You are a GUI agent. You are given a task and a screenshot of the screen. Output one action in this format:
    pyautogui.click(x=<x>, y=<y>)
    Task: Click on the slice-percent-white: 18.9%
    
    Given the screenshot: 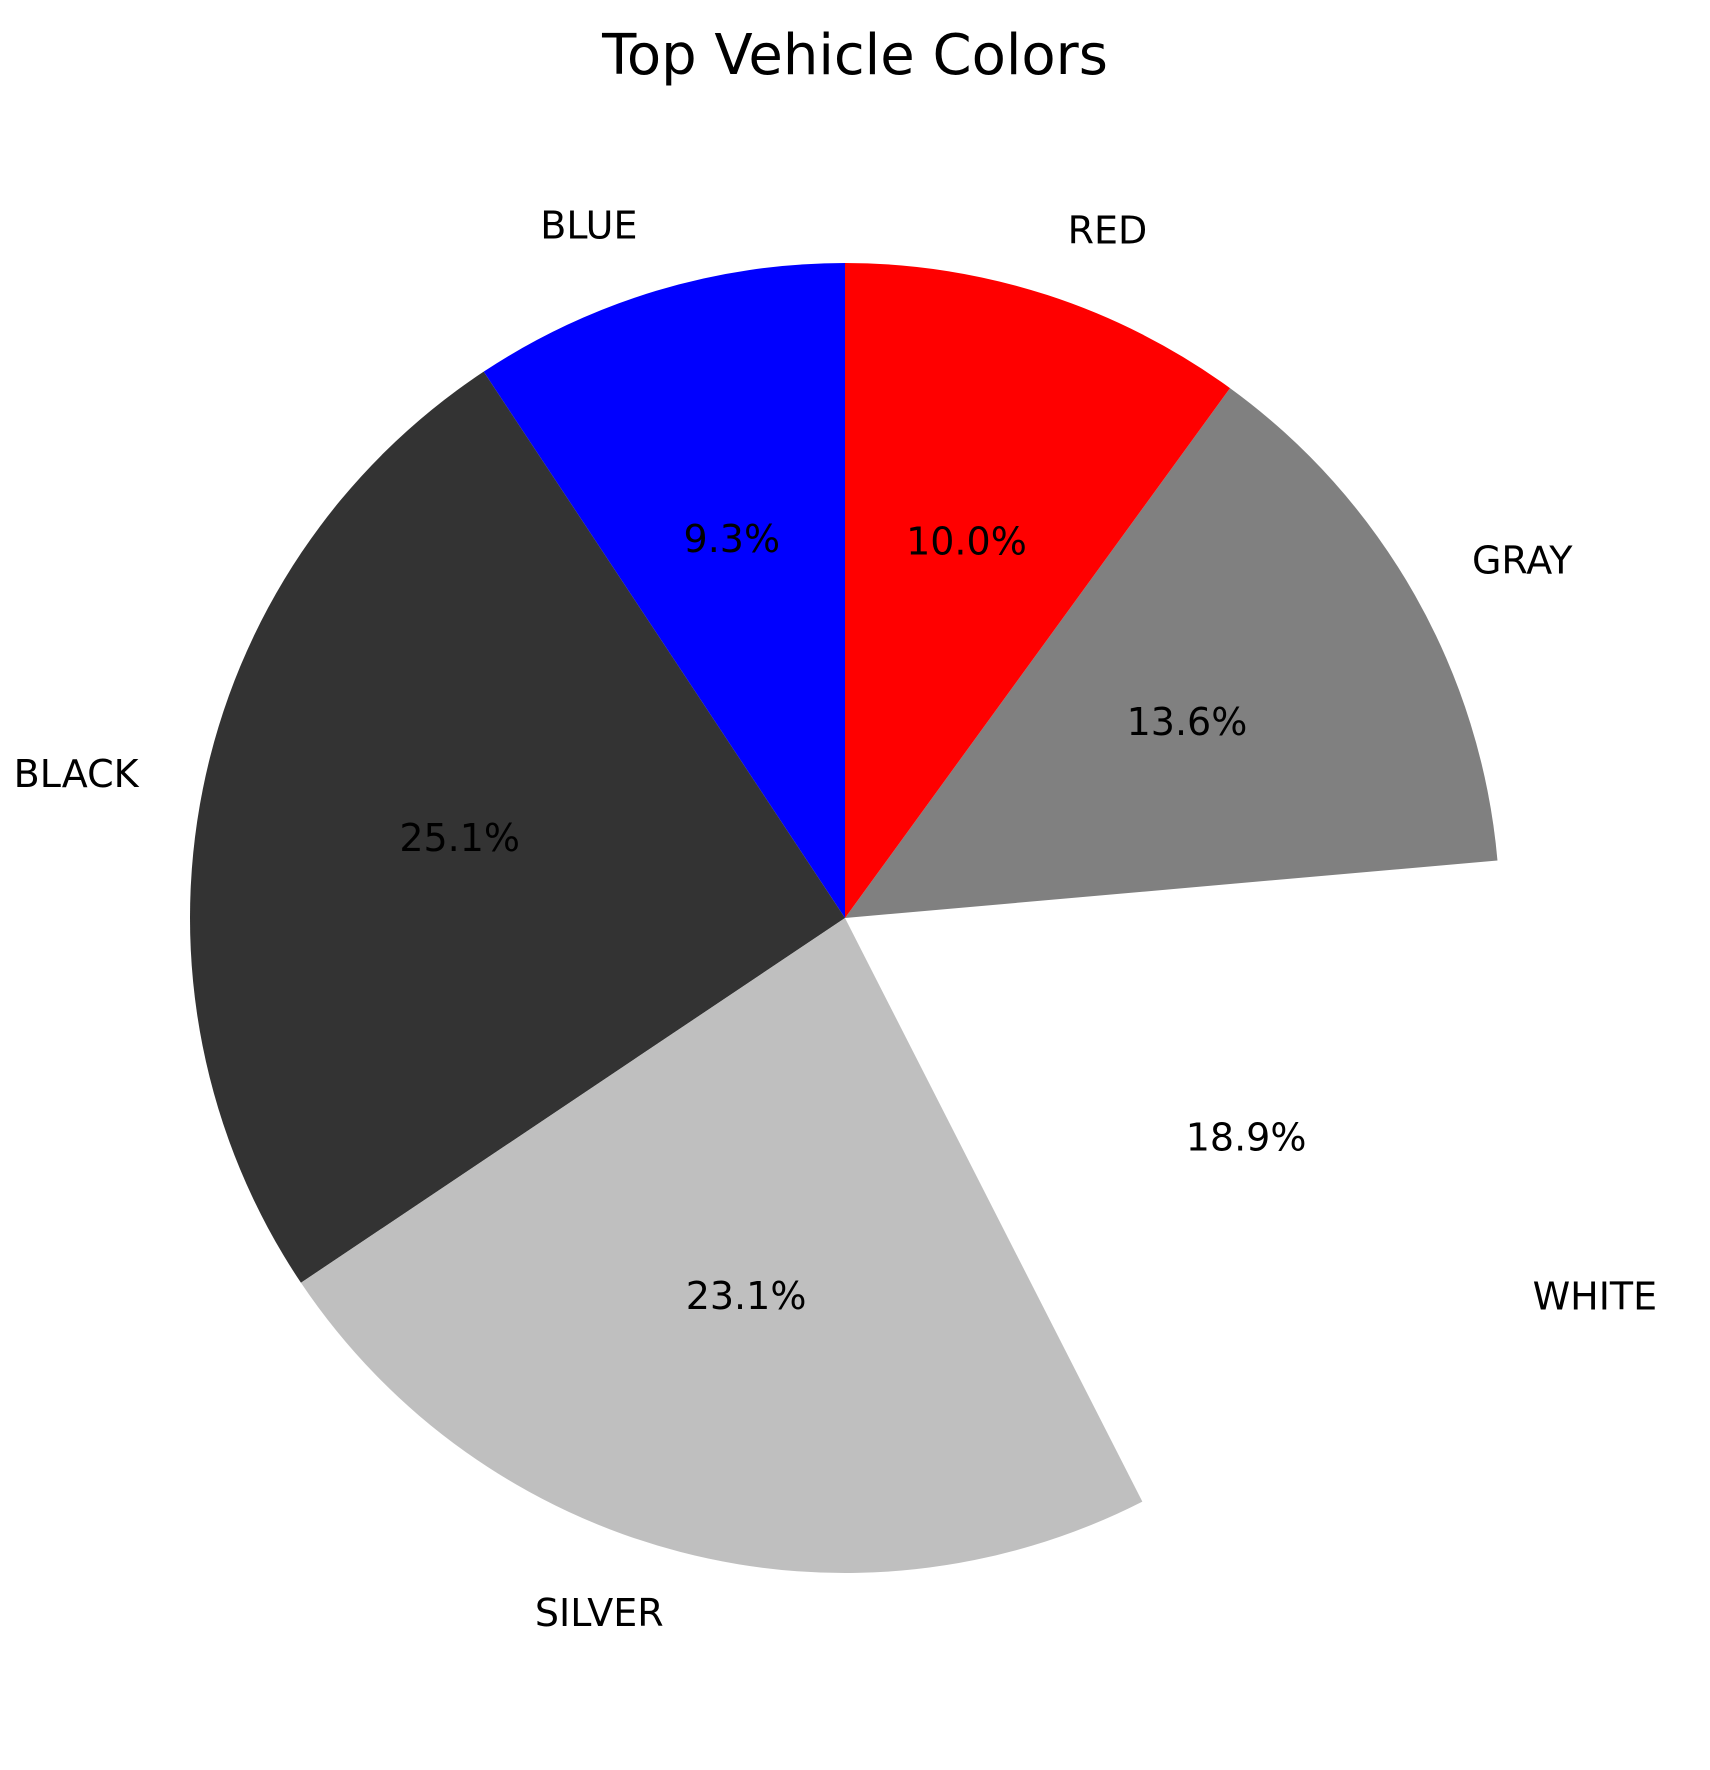 What is the action you would take?
    pyautogui.click(x=1246, y=1138)
    